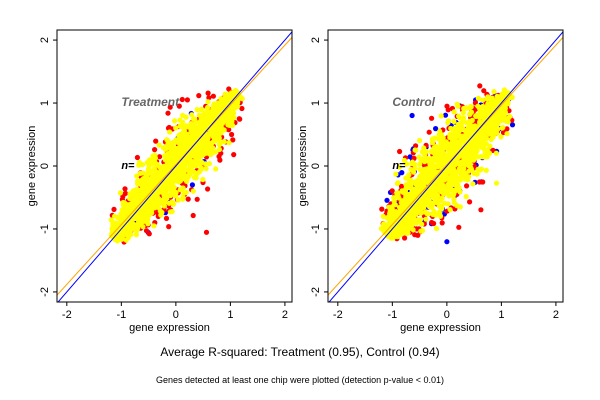 Image resolution: width=600 pixels, height=400 pixels. What do you see at coordinates (150, 102) in the screenshot?
I see `panel-title: Treatment` at bounding box center [150, 102].